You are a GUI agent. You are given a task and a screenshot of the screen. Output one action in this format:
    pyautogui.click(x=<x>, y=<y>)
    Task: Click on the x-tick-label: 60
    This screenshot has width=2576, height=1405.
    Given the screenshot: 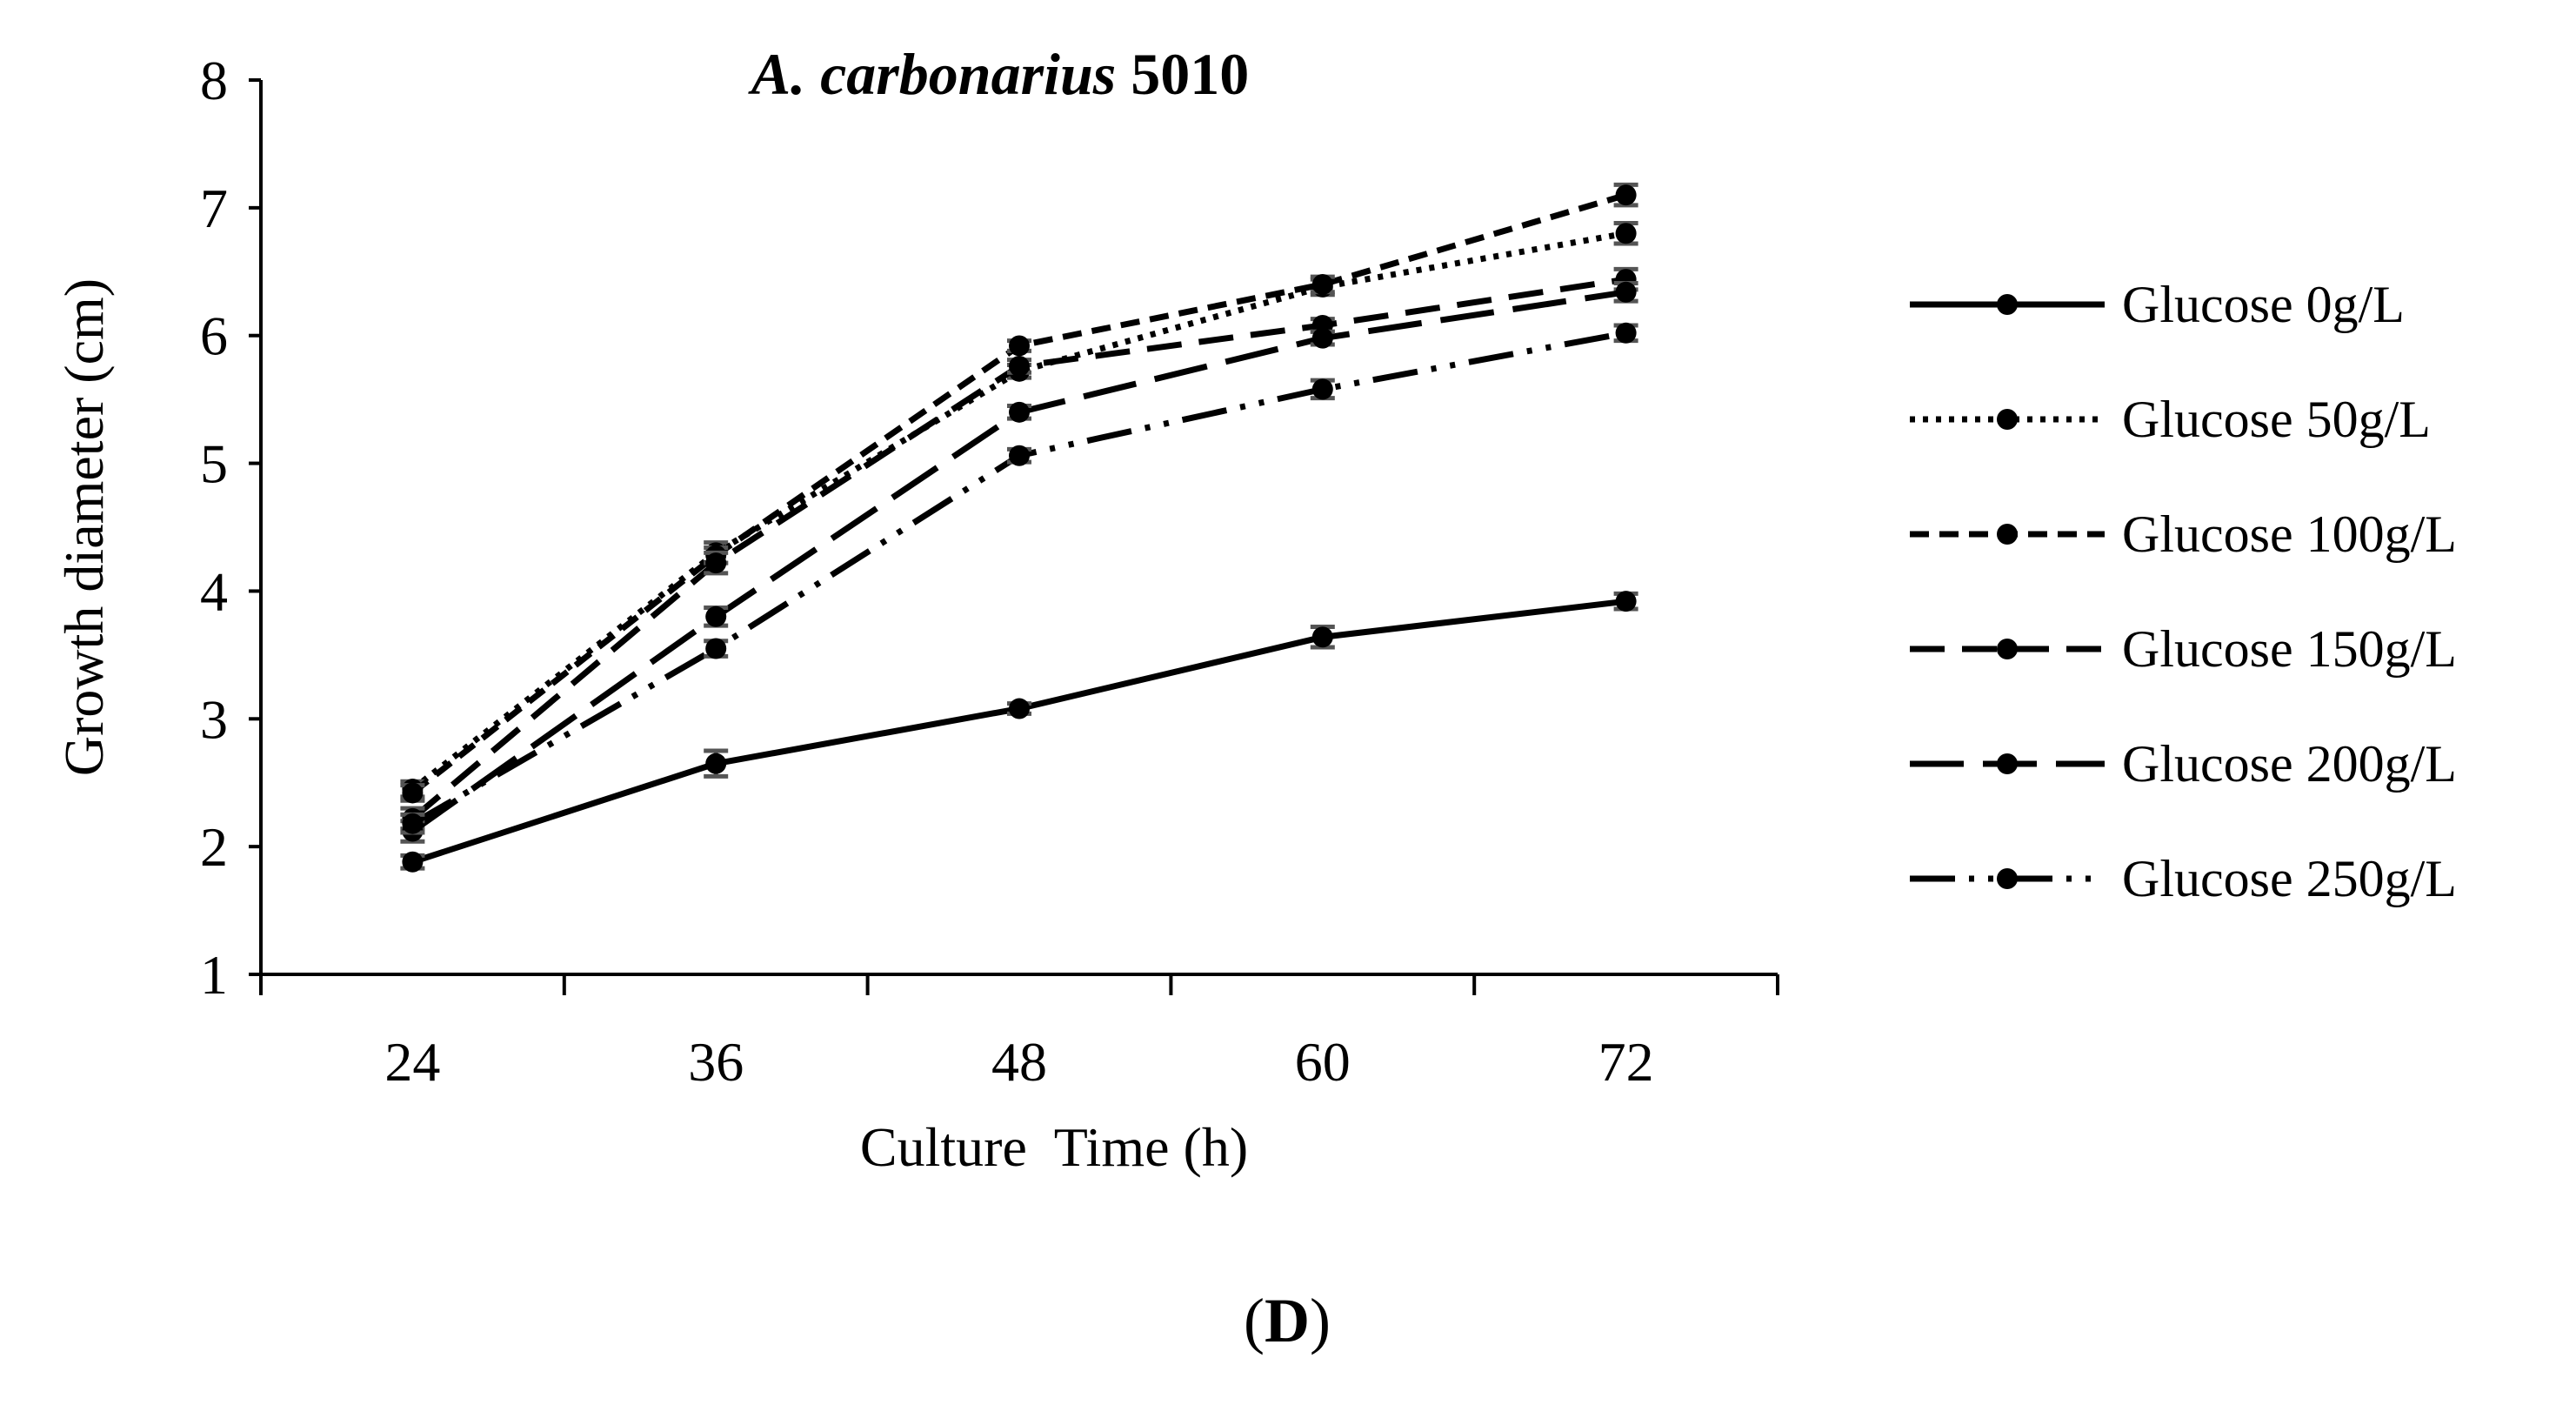 What is the action you would take?
    pyautogui.click(x=1323, y=1062)
    